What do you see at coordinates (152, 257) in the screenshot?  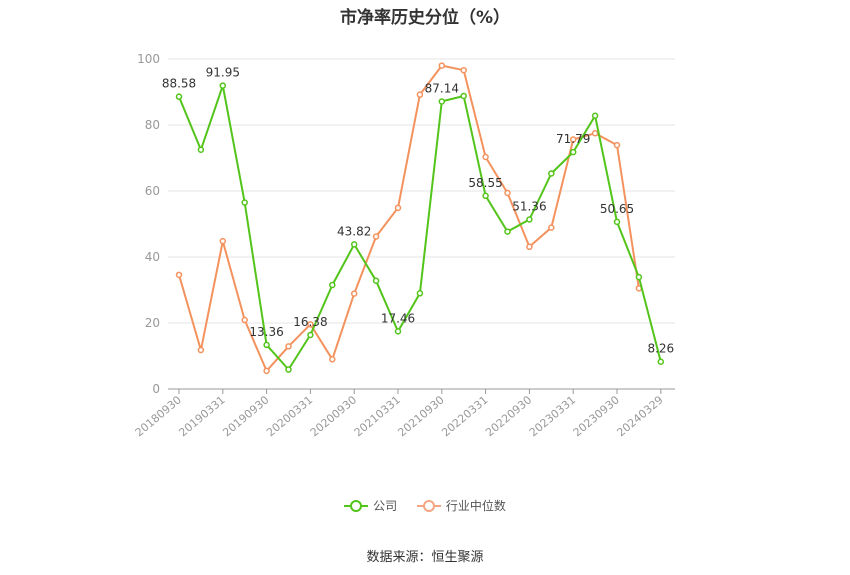 I see `y-tick-label: 40` at bounding box center [152, 257].